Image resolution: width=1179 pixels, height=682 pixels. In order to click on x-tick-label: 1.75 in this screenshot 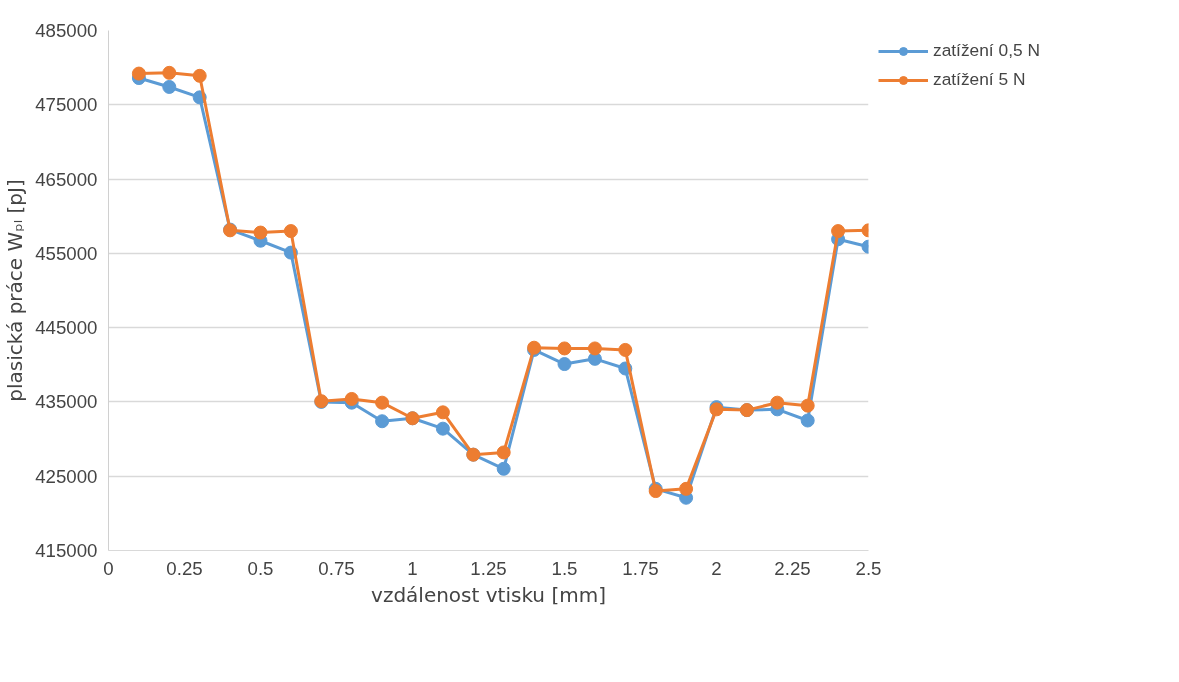, I will do `click(640, 568)`.